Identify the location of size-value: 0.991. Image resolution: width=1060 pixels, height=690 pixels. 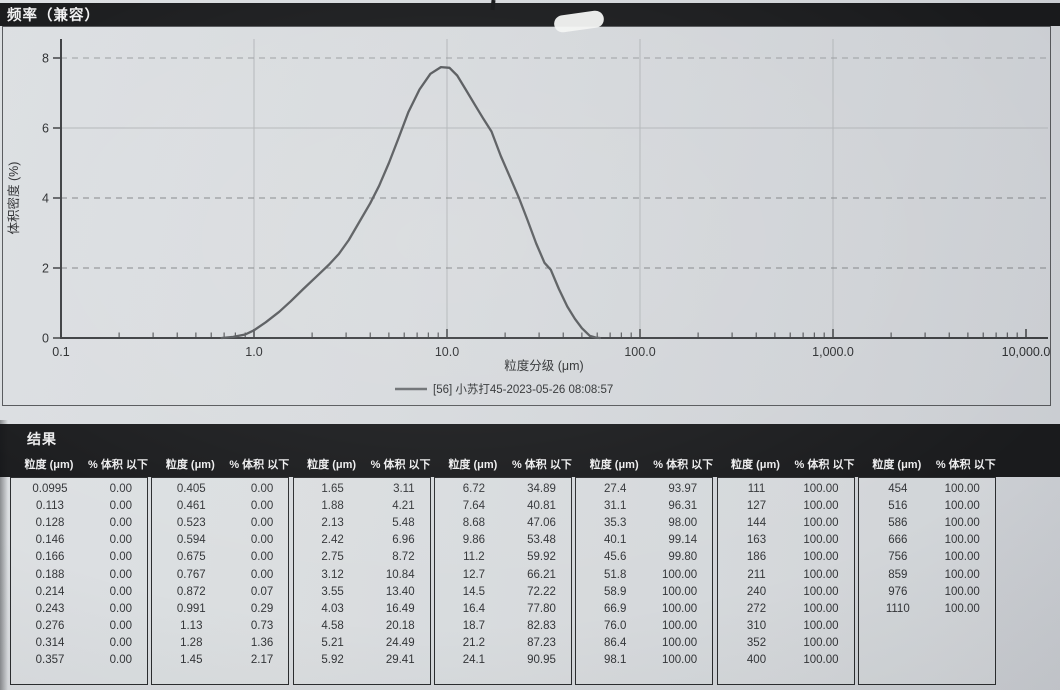
(191, 608).